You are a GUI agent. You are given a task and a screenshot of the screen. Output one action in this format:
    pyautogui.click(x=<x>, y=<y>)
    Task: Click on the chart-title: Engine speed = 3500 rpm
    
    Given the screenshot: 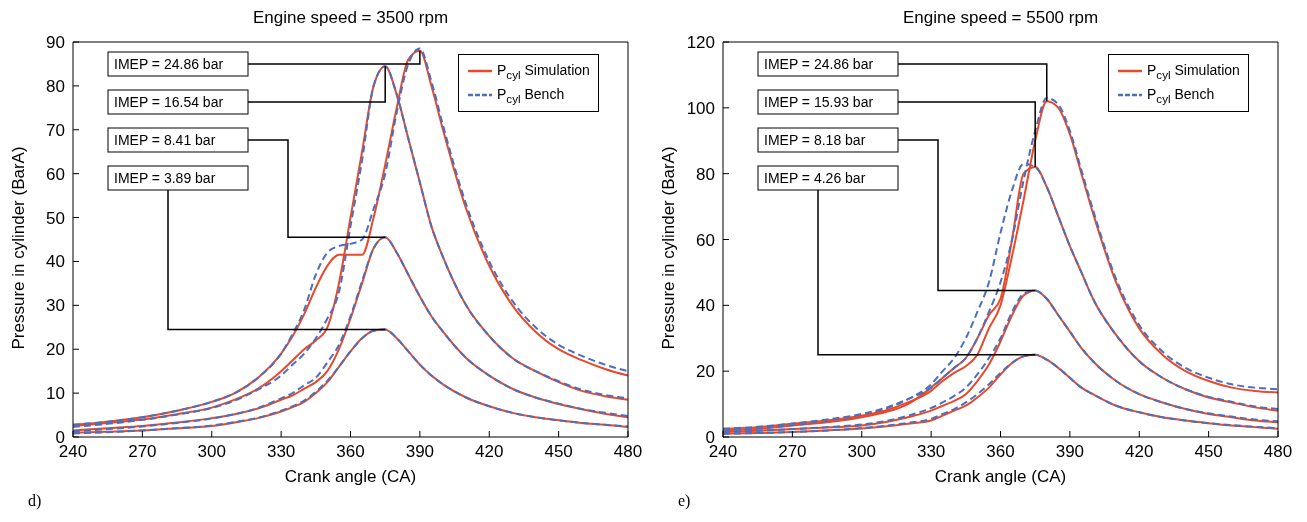 What is the action you would take?
    pyautogui.click(x=350, y=18)
    